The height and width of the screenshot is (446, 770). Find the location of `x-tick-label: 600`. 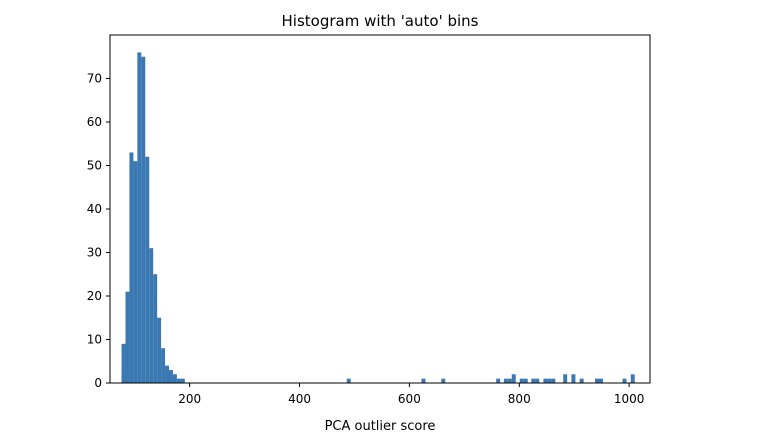

x-tick-label: 600 is located at coordinates (409, 399).